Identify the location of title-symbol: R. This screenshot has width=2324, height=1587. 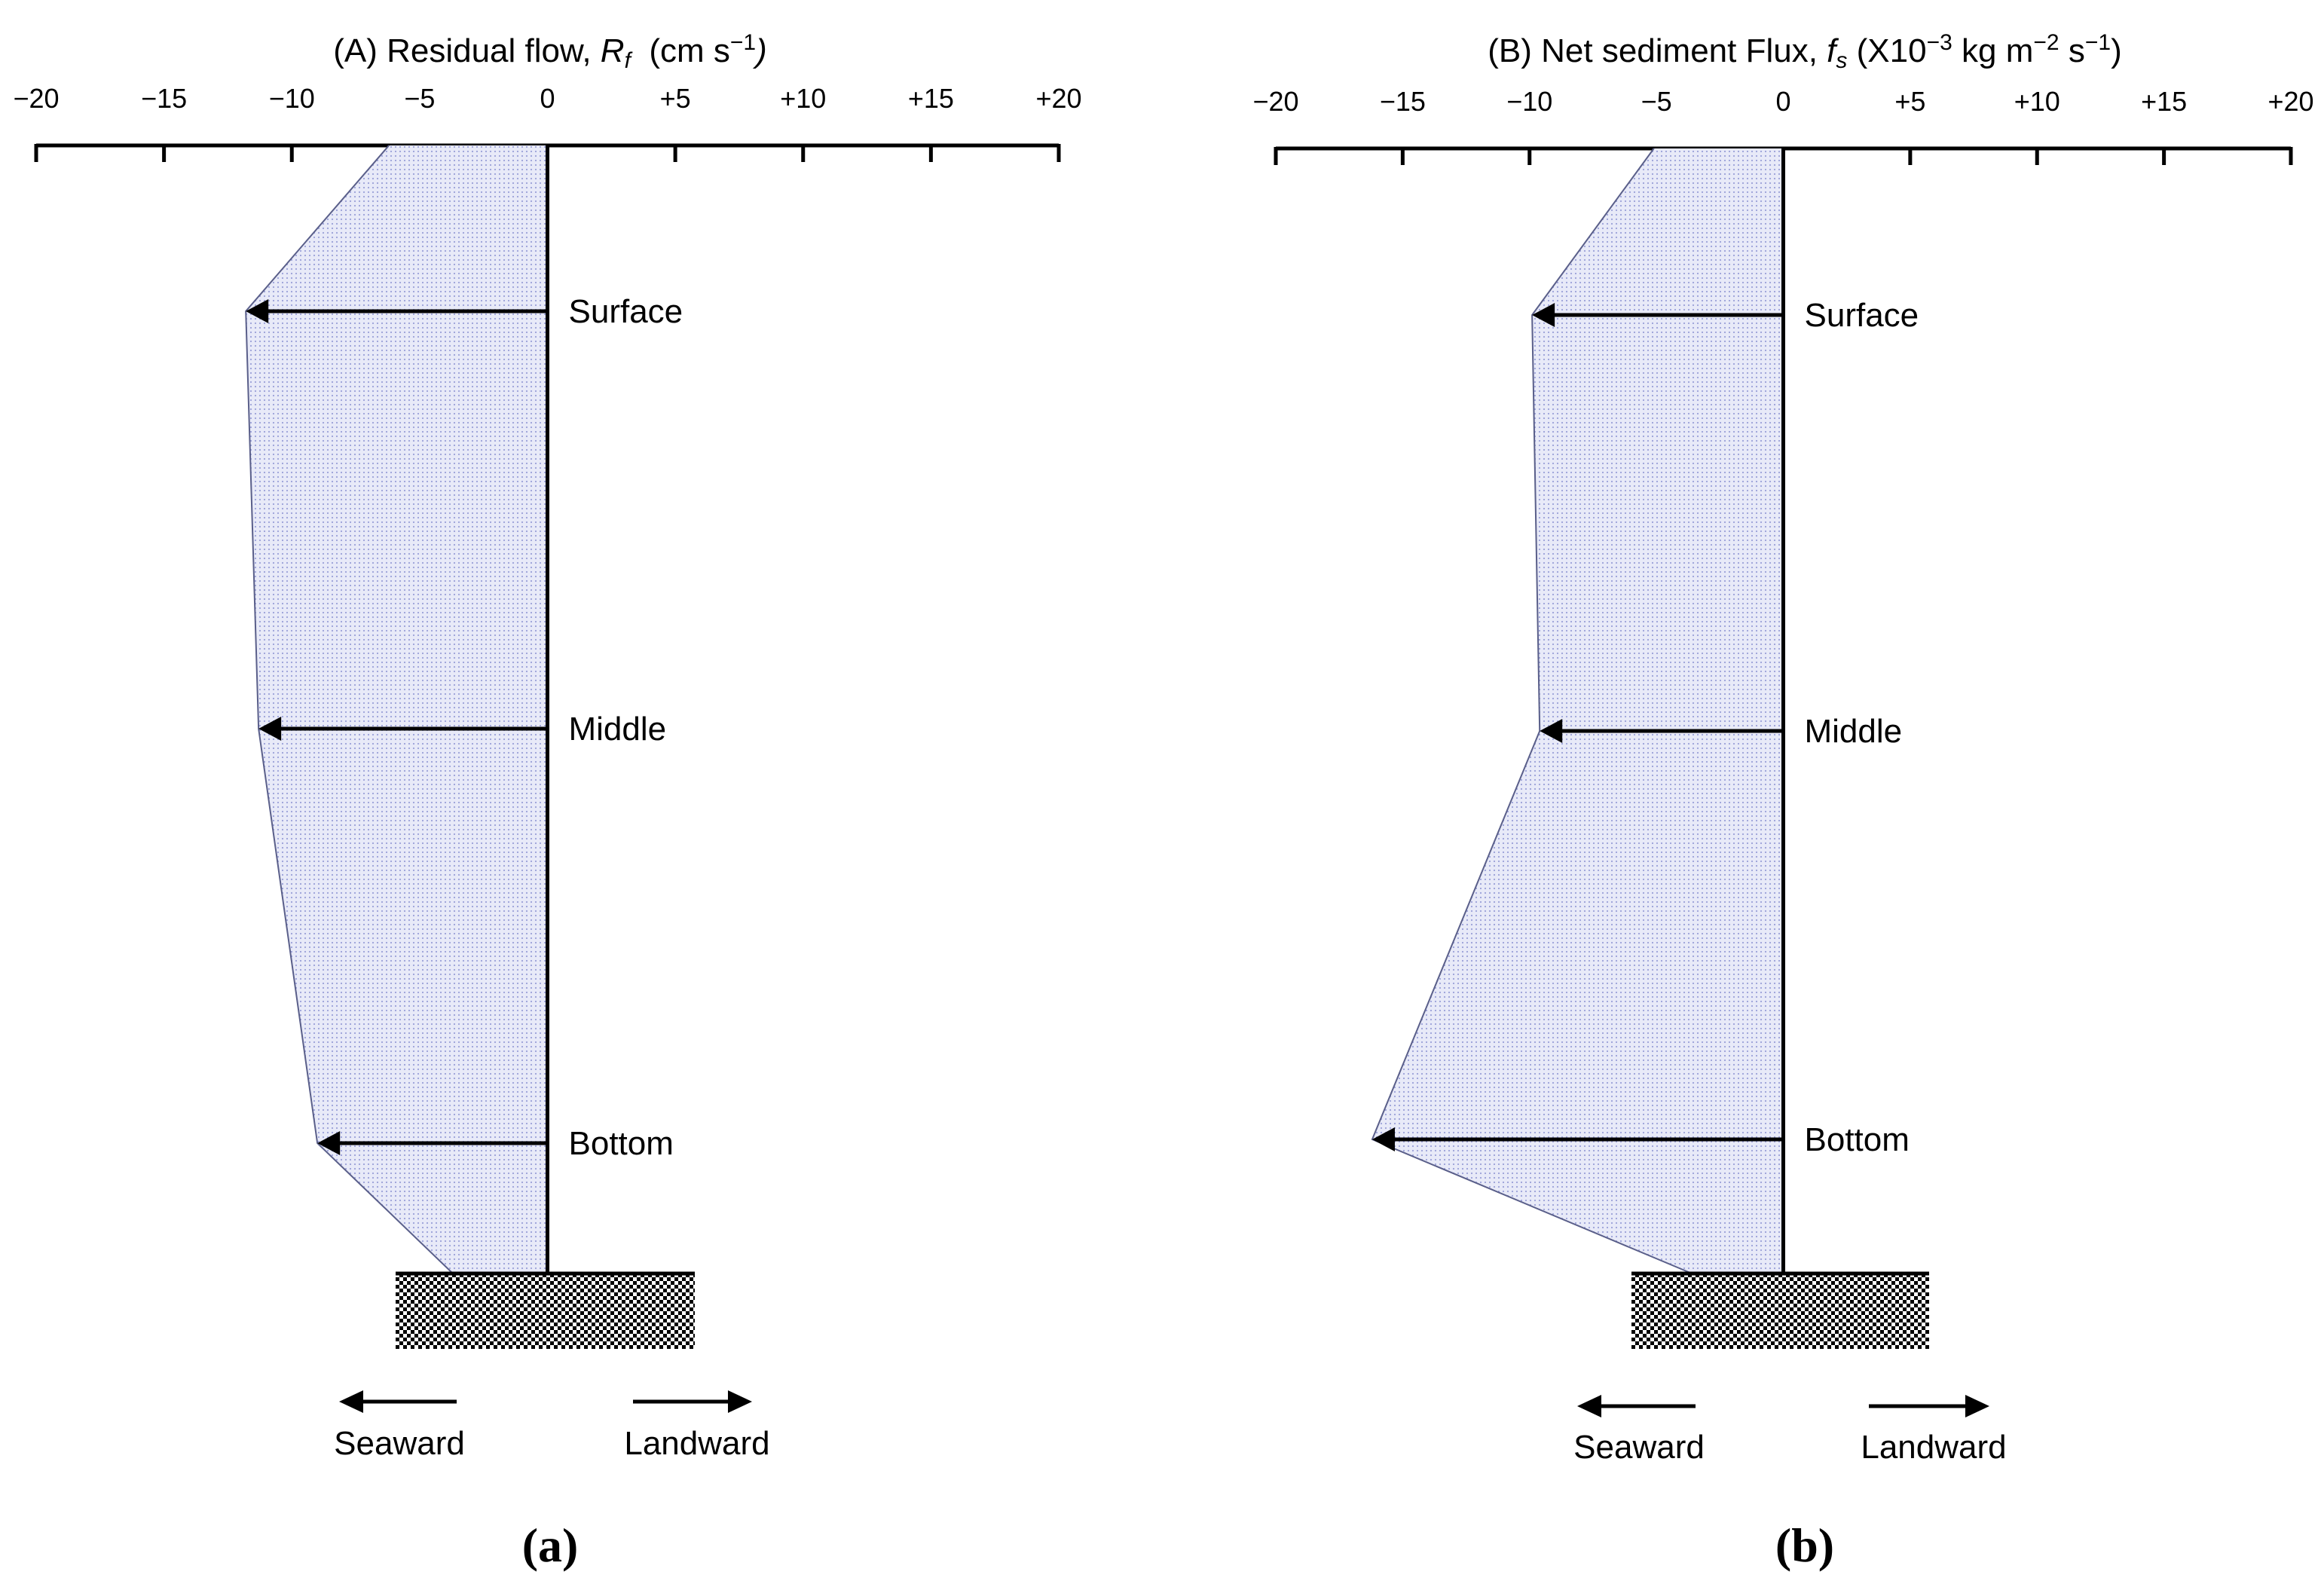
(613, 50).